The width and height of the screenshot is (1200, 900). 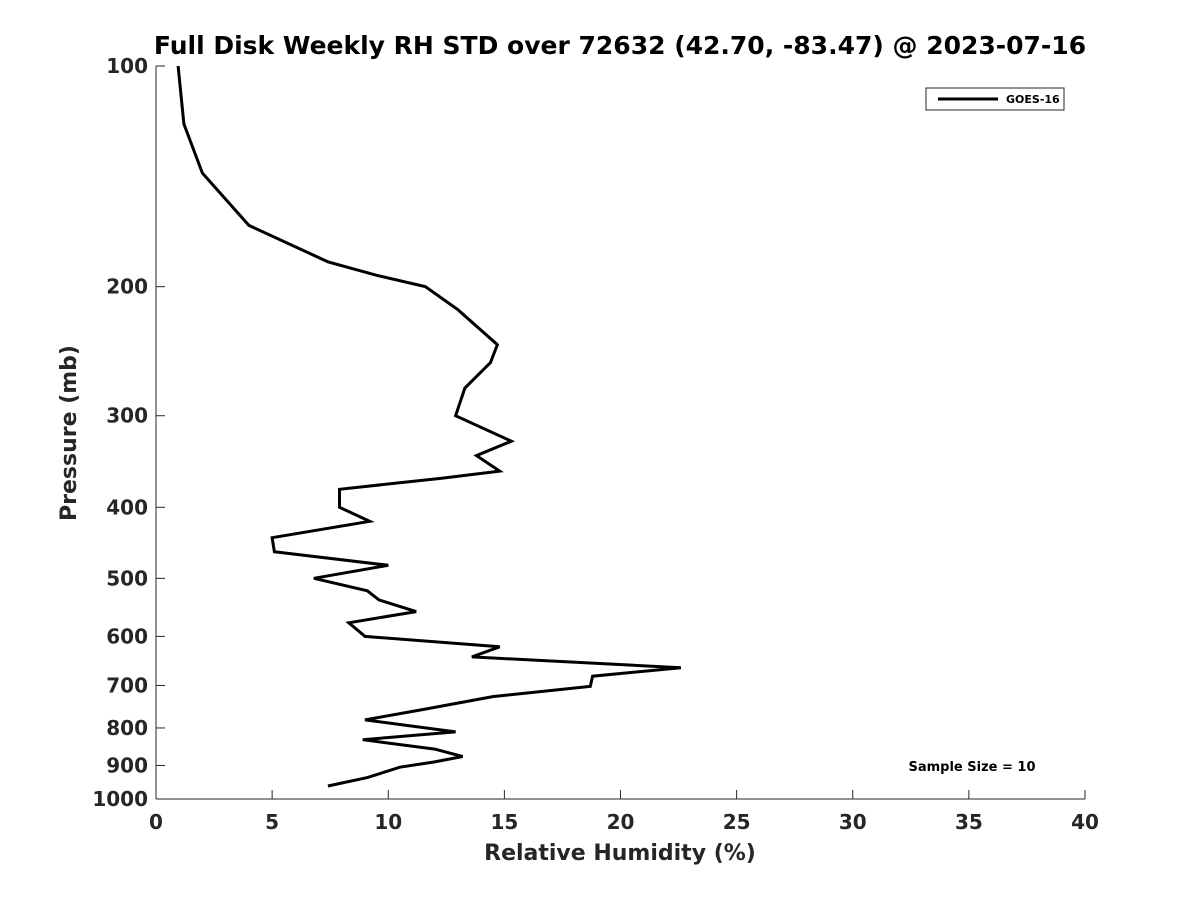 I want to click on y-tick-label: 1000, so click(x=120, y=799).